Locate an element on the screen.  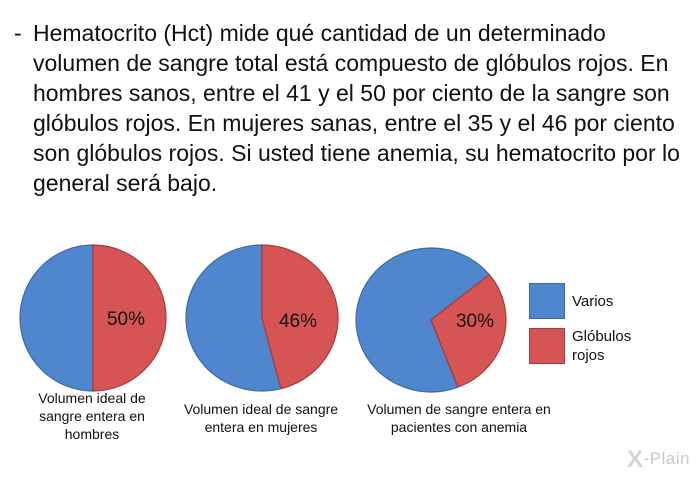
pie-chart-men: 50% is located at coordinates (93, 318).